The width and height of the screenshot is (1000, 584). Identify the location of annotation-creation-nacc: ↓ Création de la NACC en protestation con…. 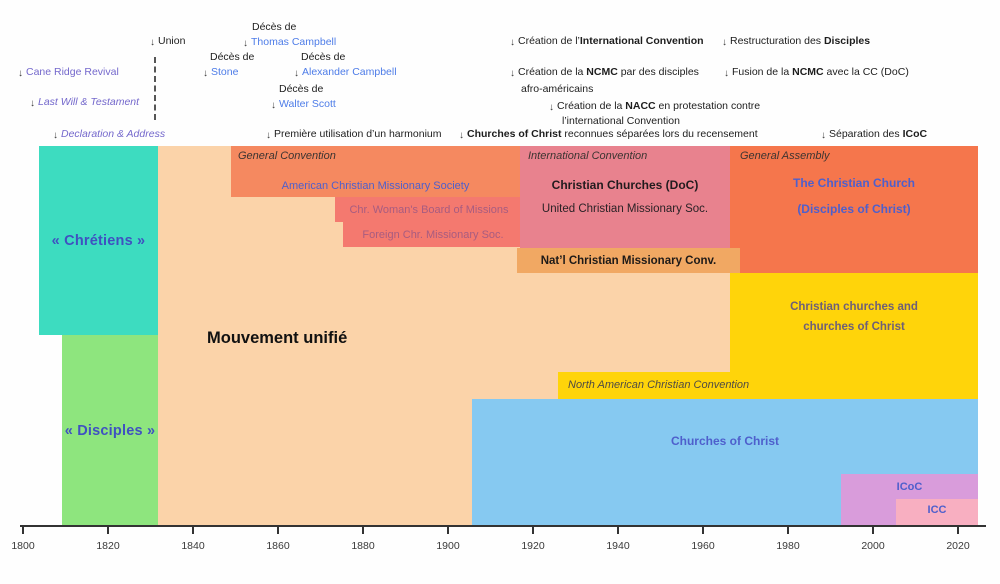
(655, 106).